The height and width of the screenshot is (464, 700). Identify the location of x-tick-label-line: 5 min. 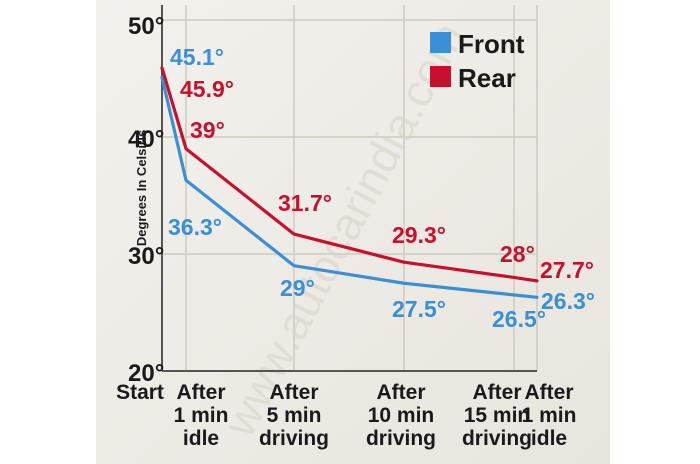
(294, 415).